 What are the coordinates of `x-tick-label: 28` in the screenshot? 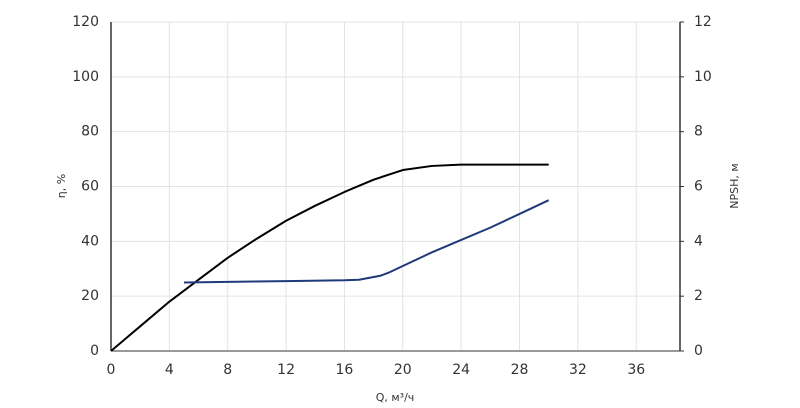 It's located at (520, 370).